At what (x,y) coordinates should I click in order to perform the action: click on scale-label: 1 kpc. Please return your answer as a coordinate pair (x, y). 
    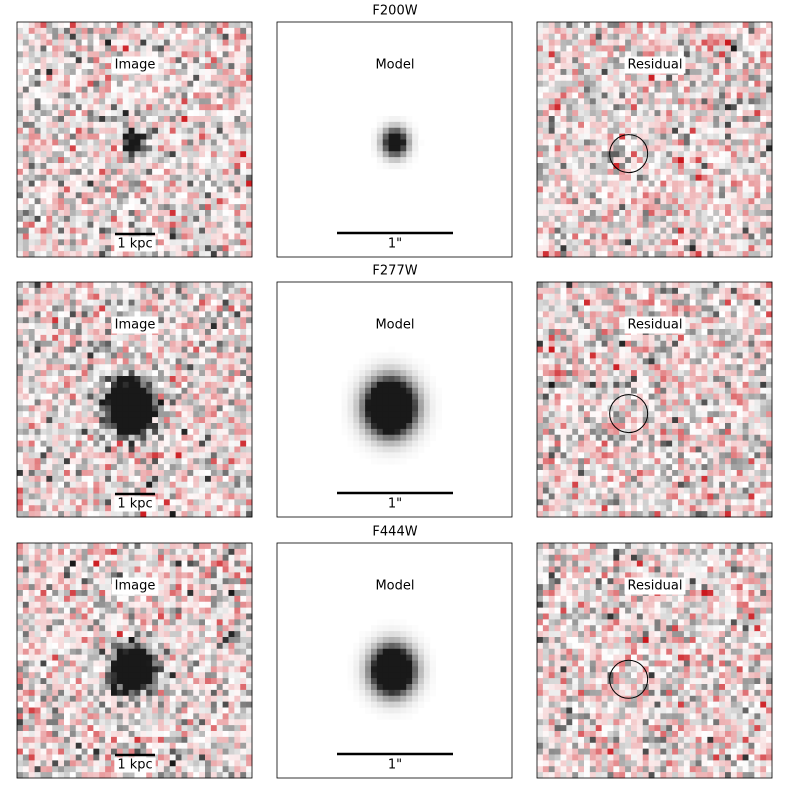
    Looking at the image, I should click on (134, 244).